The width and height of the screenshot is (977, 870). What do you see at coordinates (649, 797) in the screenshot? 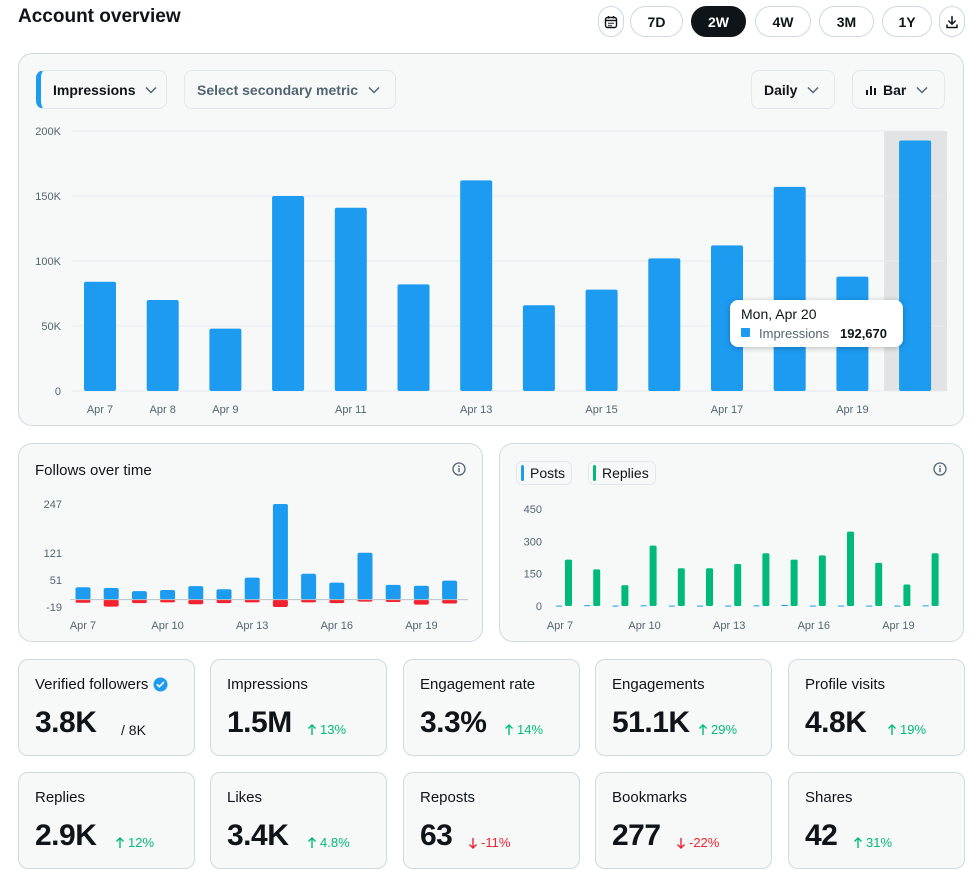
I see `metric-label: Bookmarks` at bounding box center [649, 797].